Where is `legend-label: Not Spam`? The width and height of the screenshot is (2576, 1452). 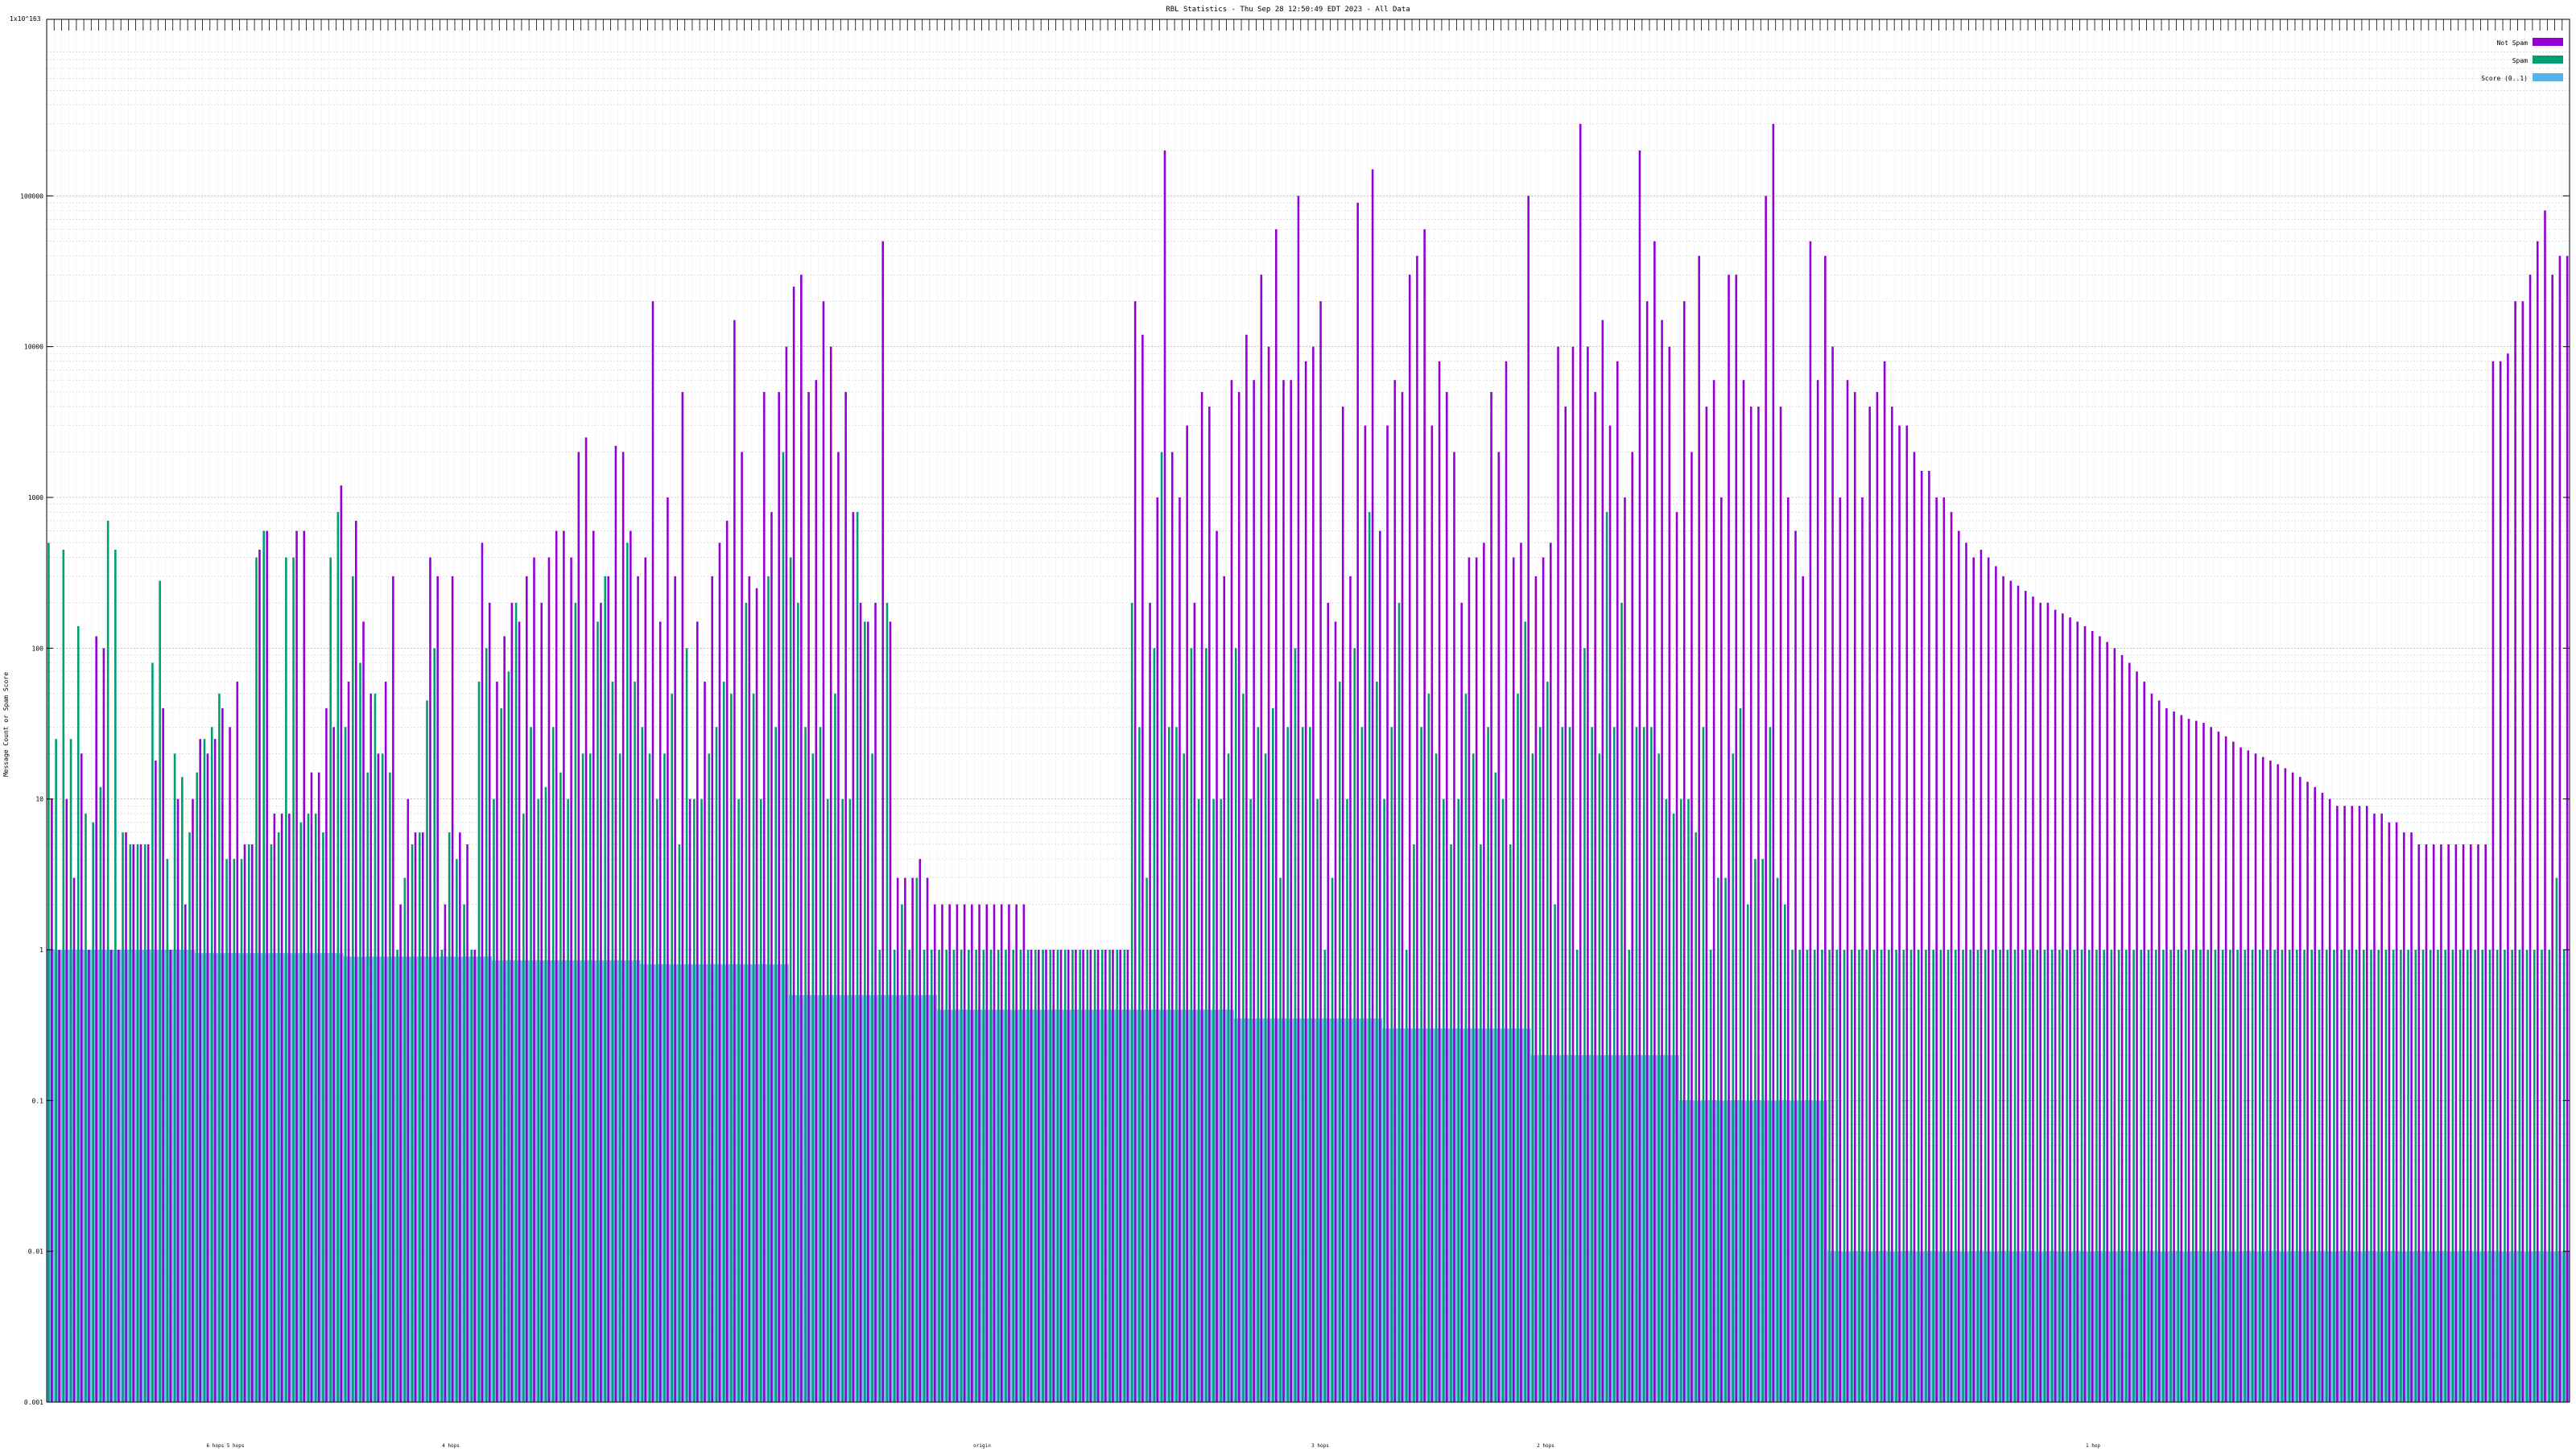 legend-label: Not Spam is located at coordinates (2512, 43).